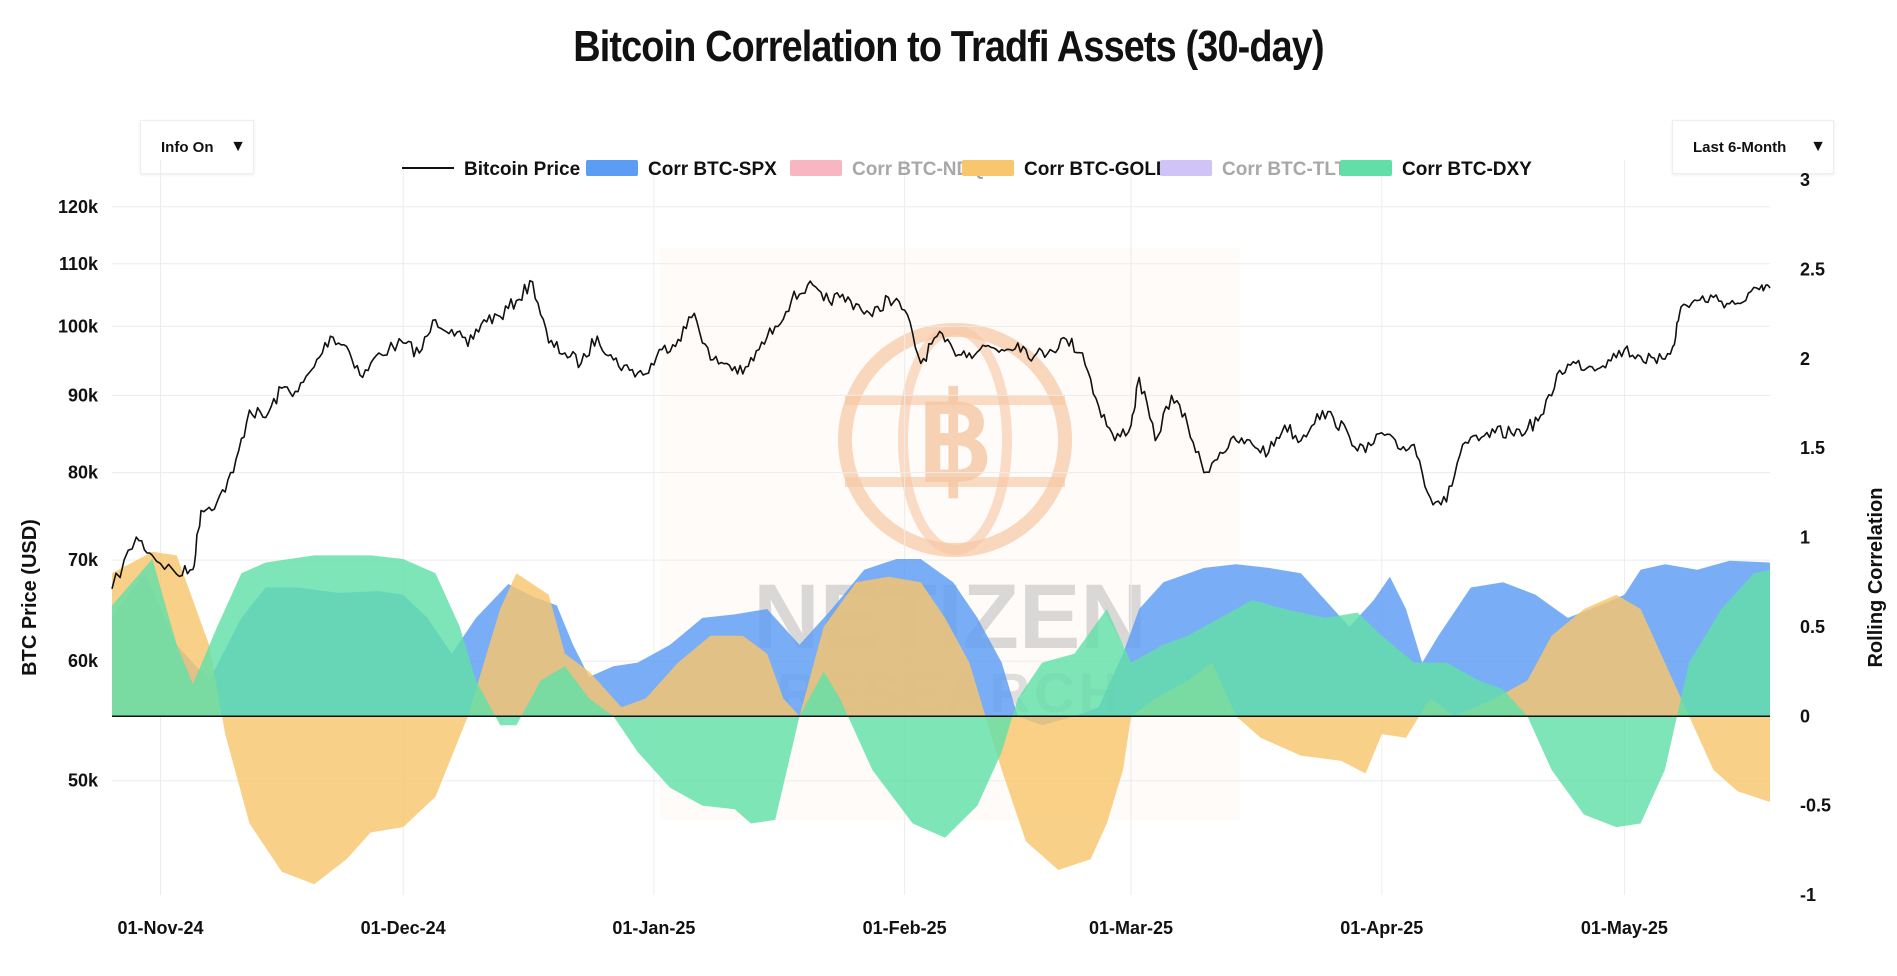 Image resolution: width=1897 pixels, height=976 pixels. Describe the element at coordinates (1812, 448) in the screenshot. I see `y-right-tick-label: 1.5` at that location.